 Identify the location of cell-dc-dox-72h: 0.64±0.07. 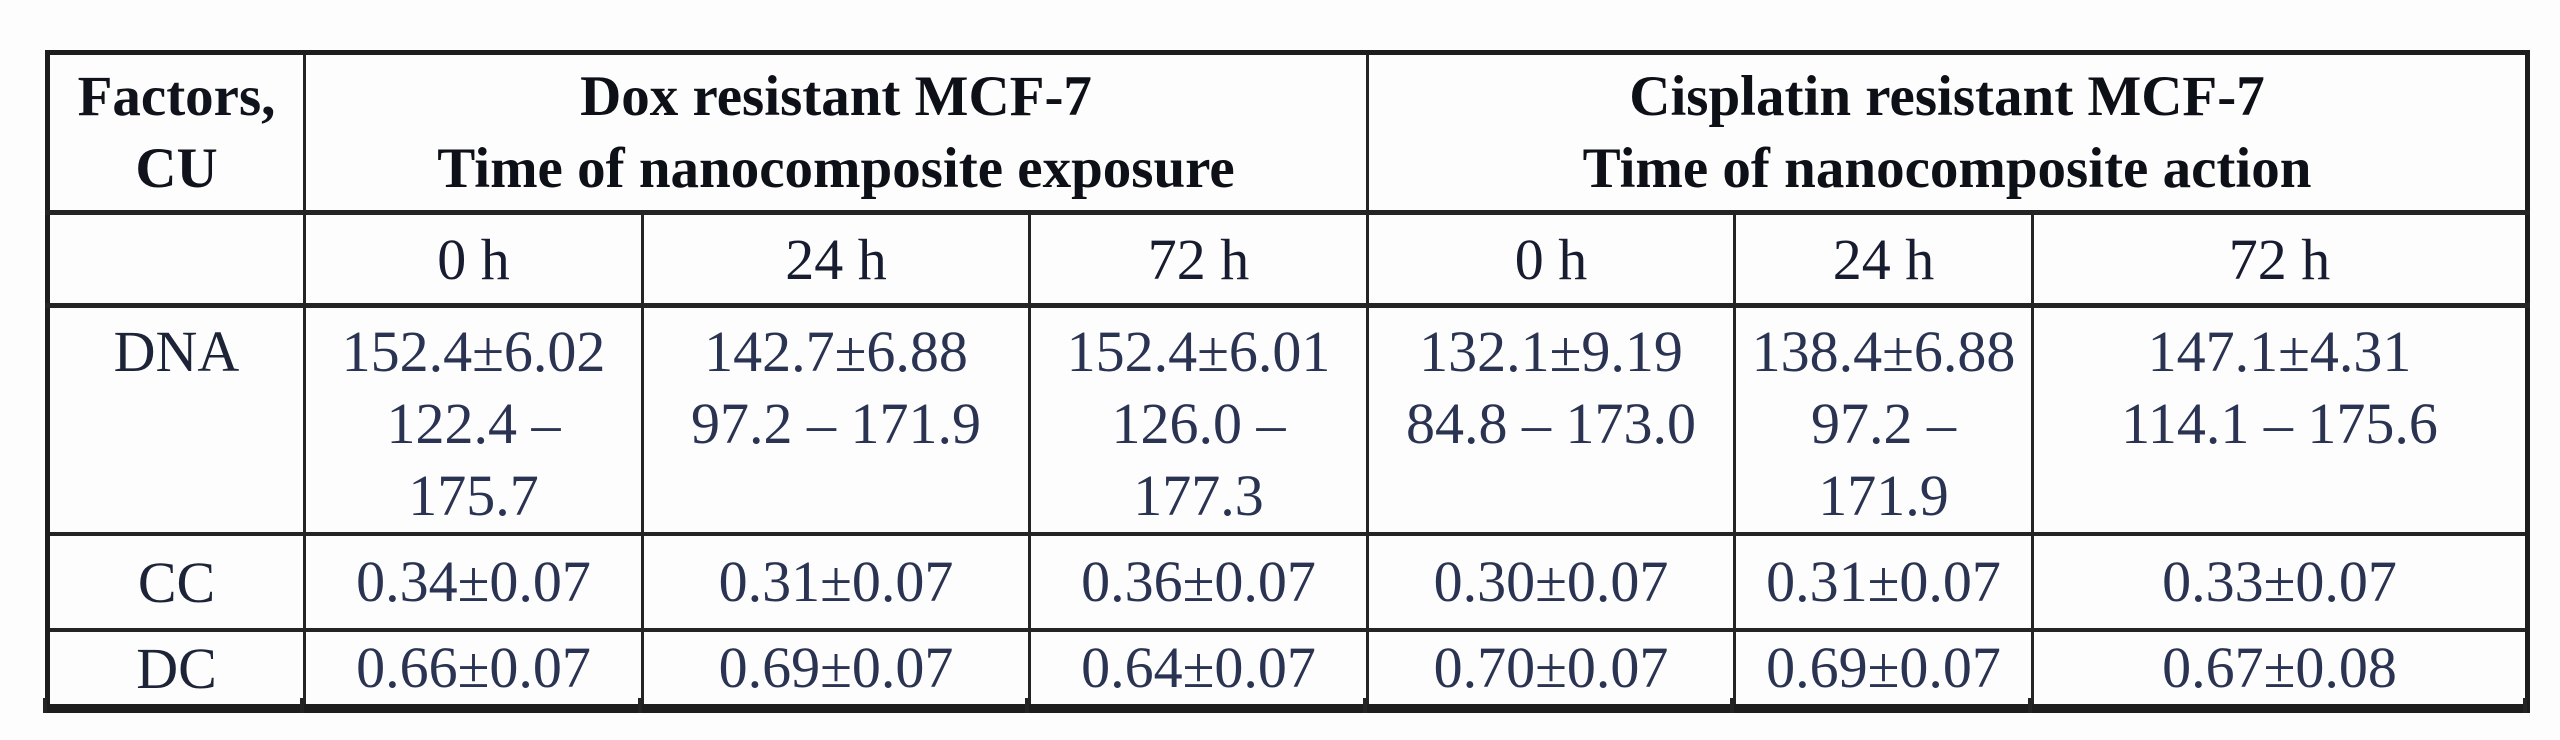
(1198, 669).